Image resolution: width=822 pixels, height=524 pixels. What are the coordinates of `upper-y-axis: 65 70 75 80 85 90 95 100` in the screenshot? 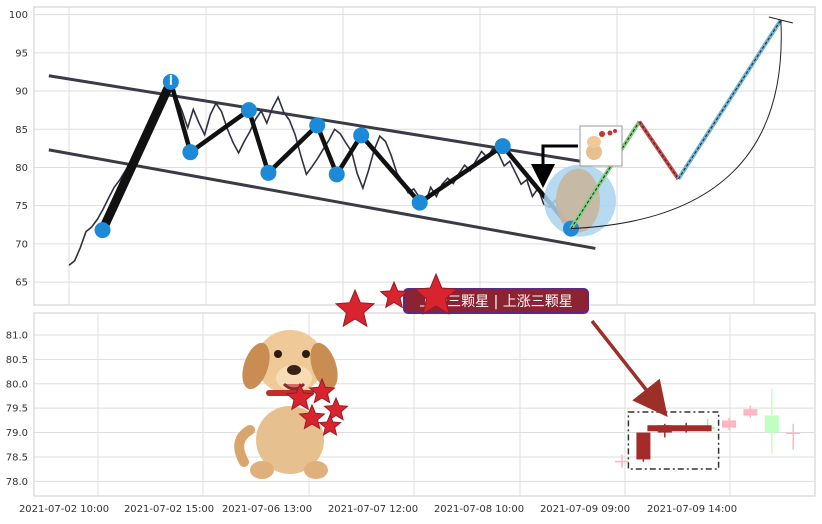 It's located at (18, 149).